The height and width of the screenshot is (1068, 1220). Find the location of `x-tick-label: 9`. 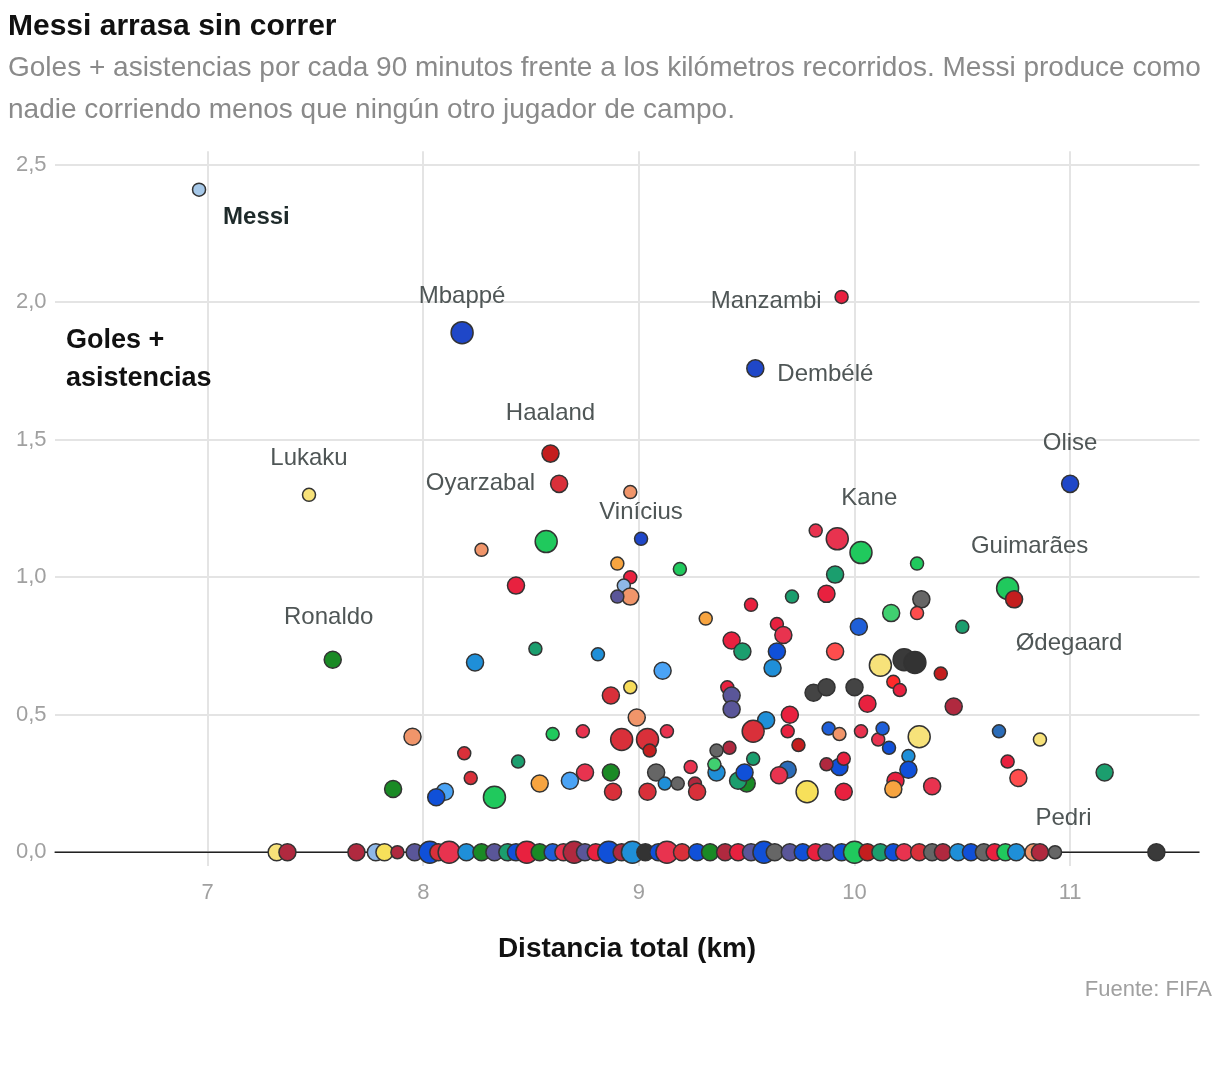

x-tick-label: 9 is located at coordinates (639, 892).